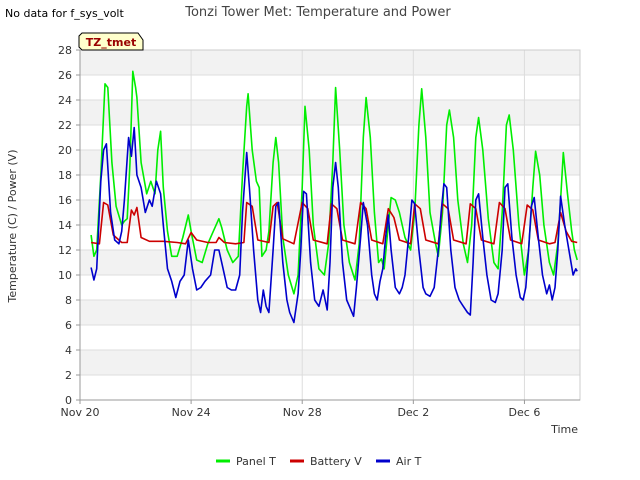 Image resolution: width=640 pixels, height=480 pixels. I want to click on x-tick-label: Nov 28, so click(302, 412).